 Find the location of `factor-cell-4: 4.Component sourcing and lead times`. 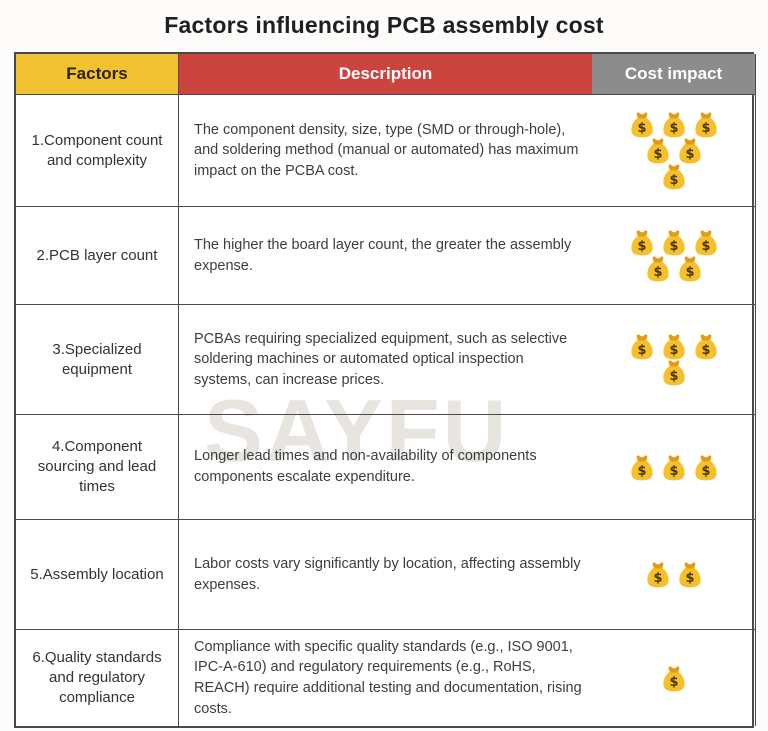

factor-cell-4: 4.Component sourcing and lead times is located at coordinates (97, 467).